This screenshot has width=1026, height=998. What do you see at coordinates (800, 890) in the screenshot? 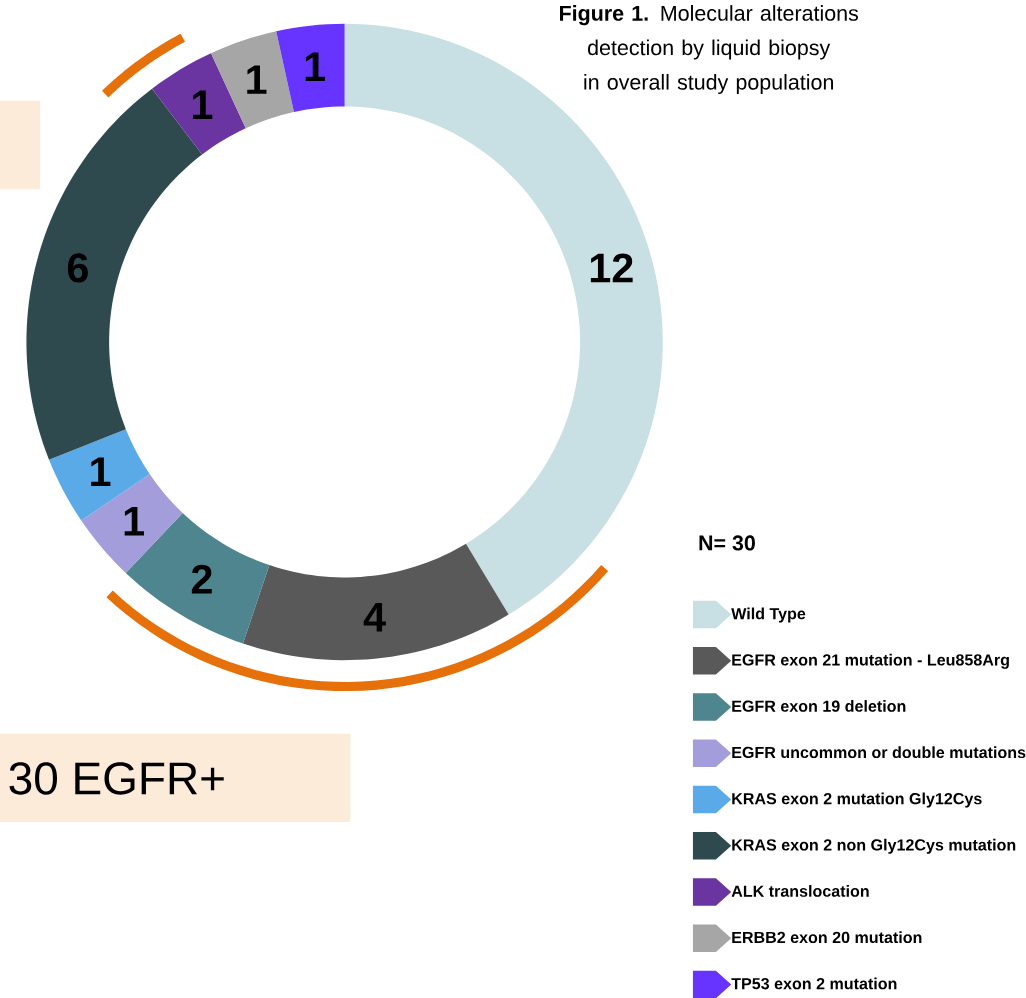
I see `legend-label: ALK translocation` at bounding box center [800, 890].